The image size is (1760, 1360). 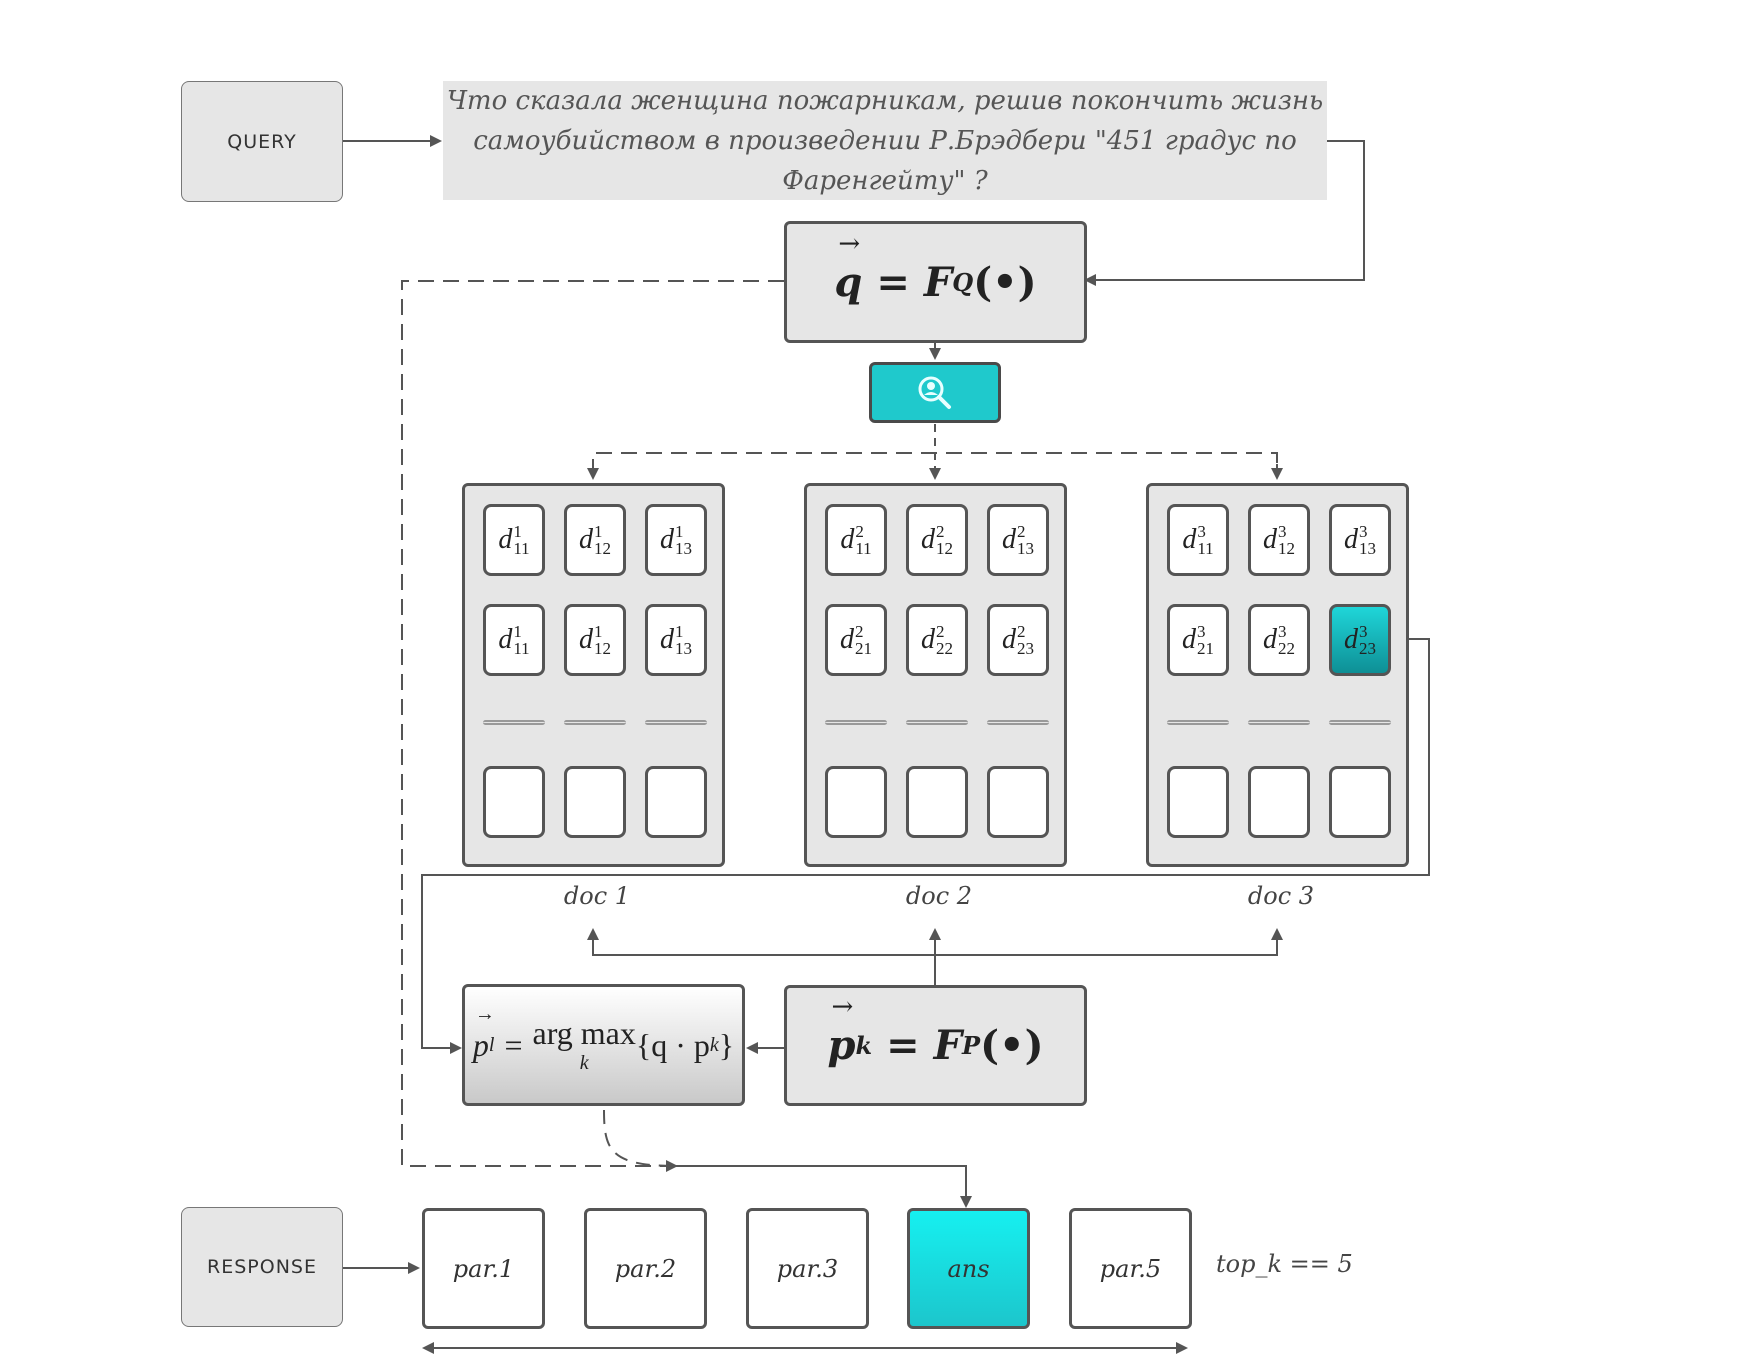 What do you see at coordinates (1360, 640) in the screenshot?
I see `doc-cell: d 3 23` at bounding box center [1360, 640].